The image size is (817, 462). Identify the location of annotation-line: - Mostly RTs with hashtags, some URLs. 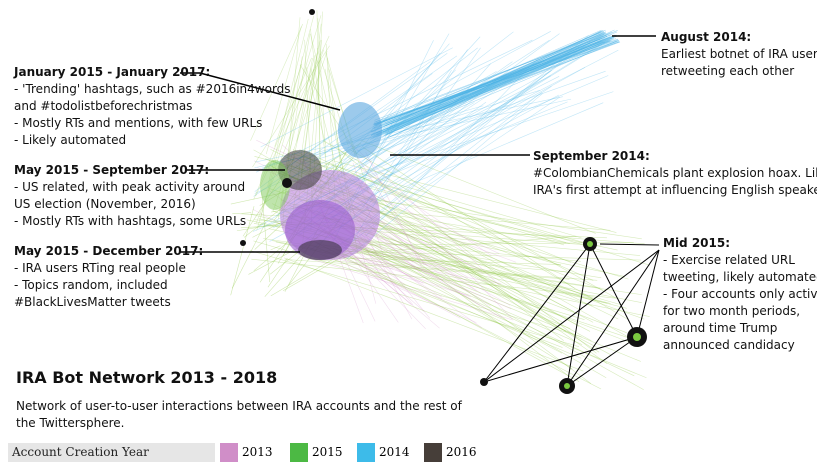
(130, 221).